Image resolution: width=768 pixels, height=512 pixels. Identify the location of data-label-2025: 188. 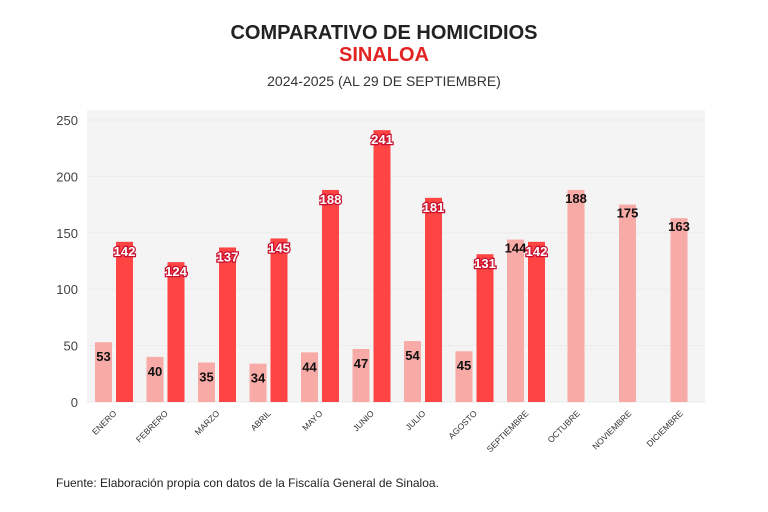
(331, 199).